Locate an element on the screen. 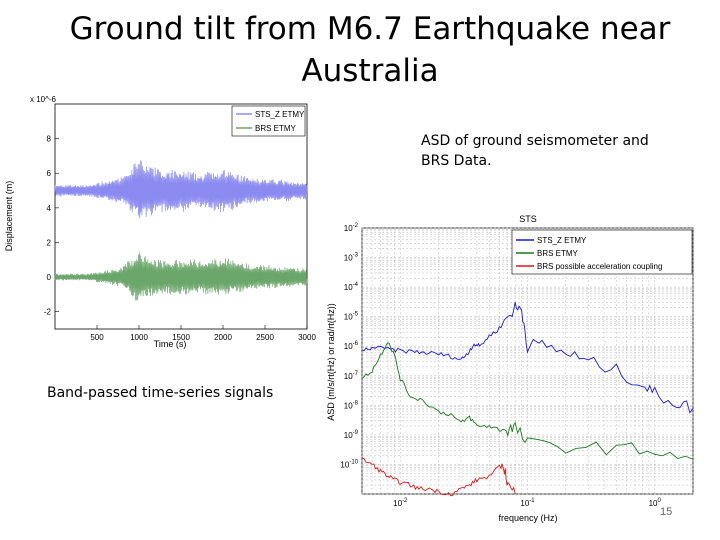 The height and width of the screenshot is (540, 720). time-series-y-multiplier: x 10^-6 is located at coordinates (43, 99).